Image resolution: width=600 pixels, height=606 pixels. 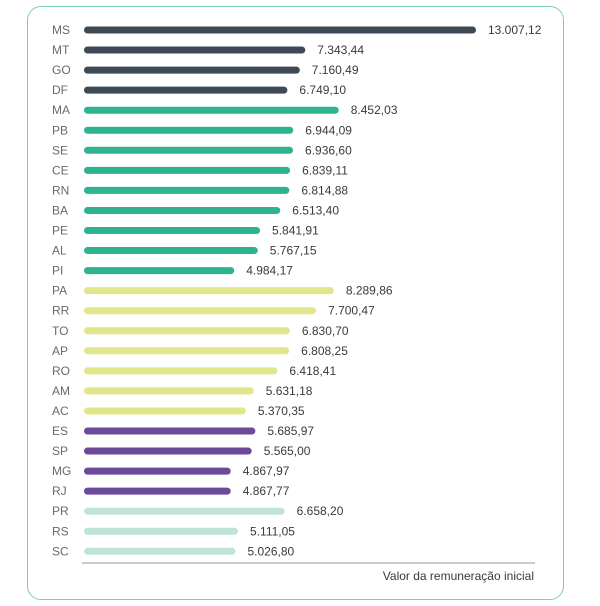 I want to click on value-label-ro: 6.418,41, so click(x=312, y=371).